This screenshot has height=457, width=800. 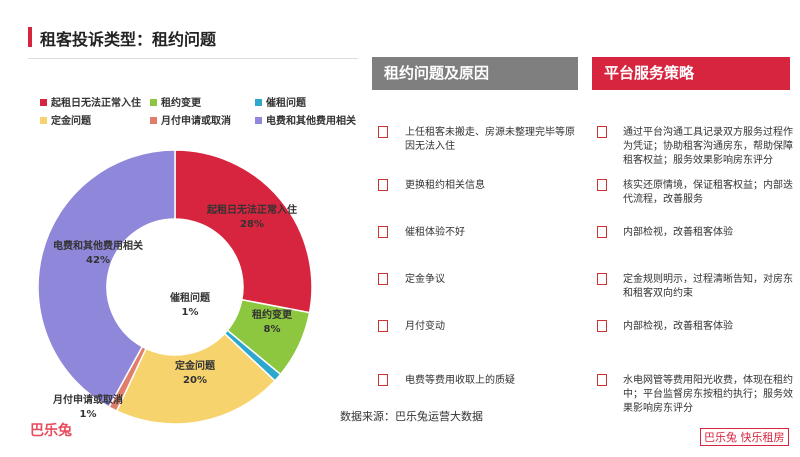 I want to click on legend-label: 催租问题, so click(x=286, y=102).